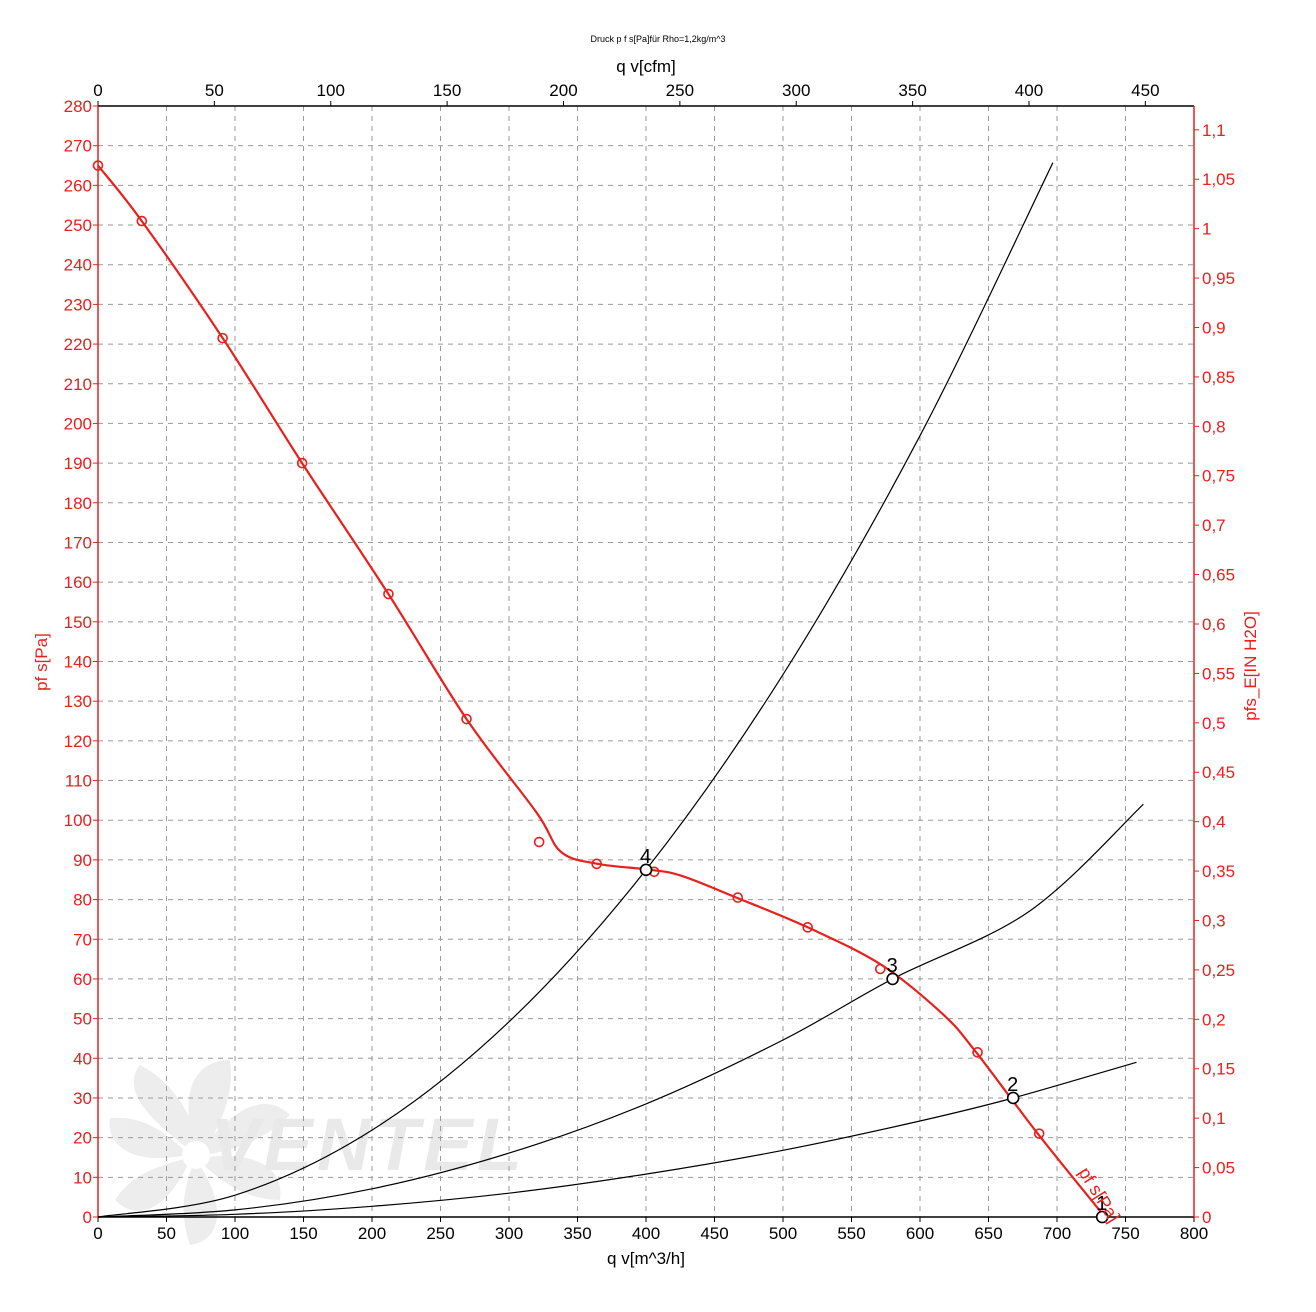  What do you see at coordinates (1214, 920) in the screenshot?
I see `y2-tick-label: 0,3` at bounding box center [1214, 920].